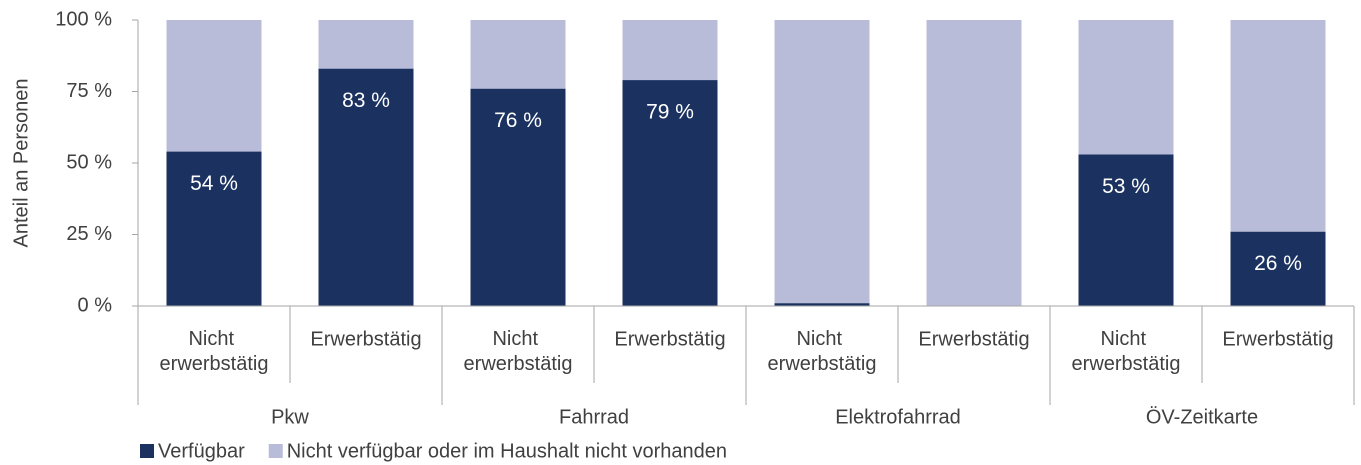  Describe the element at coordinates (89, 91) in the screenshot. I see `y-tick-label: 75 %` at that location.